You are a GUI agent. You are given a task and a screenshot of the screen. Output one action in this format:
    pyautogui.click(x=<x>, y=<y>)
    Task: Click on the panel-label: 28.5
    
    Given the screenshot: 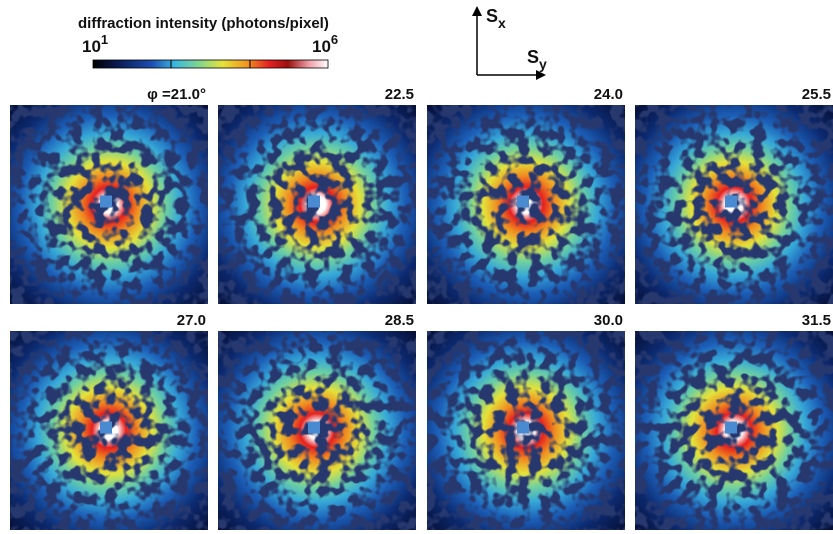 What is the action you would take?
    pyautogui.click(x=399, y=320)
    